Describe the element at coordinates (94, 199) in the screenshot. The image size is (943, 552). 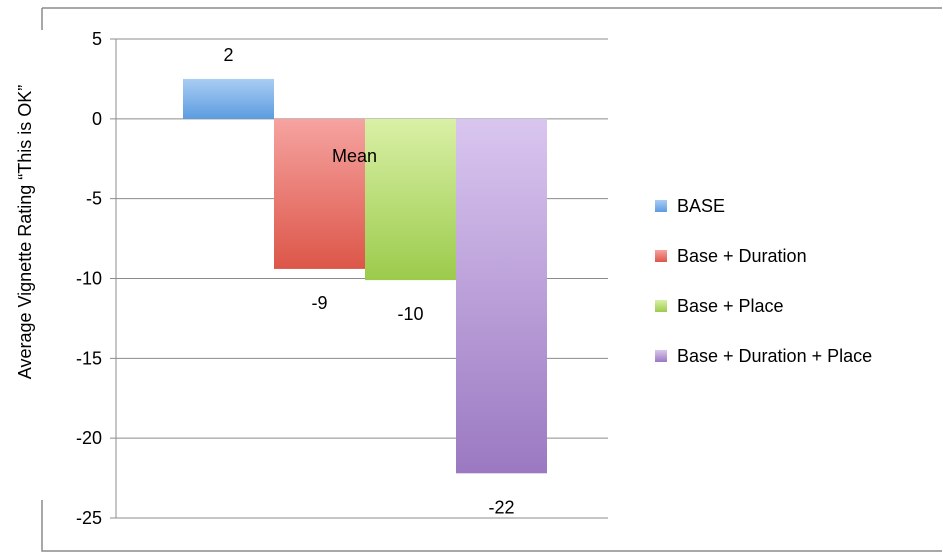
I see `y-tick-label: -5` at that location.